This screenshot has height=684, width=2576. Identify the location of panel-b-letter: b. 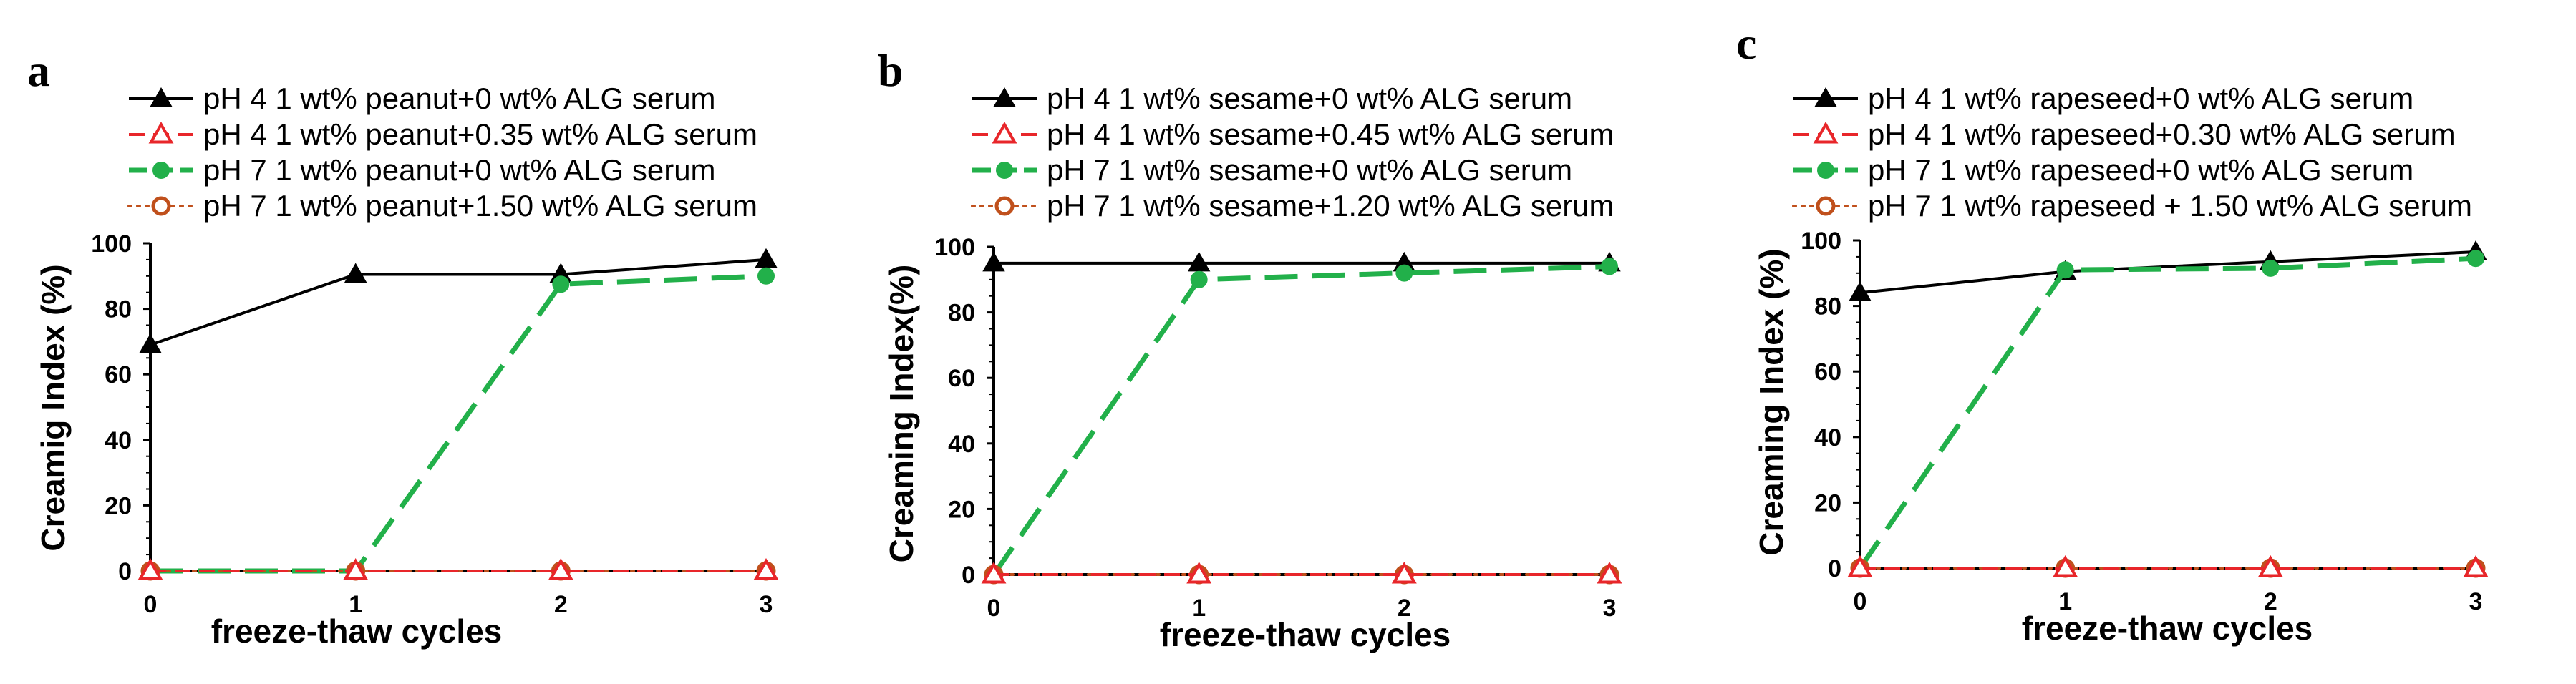
(891, 70).